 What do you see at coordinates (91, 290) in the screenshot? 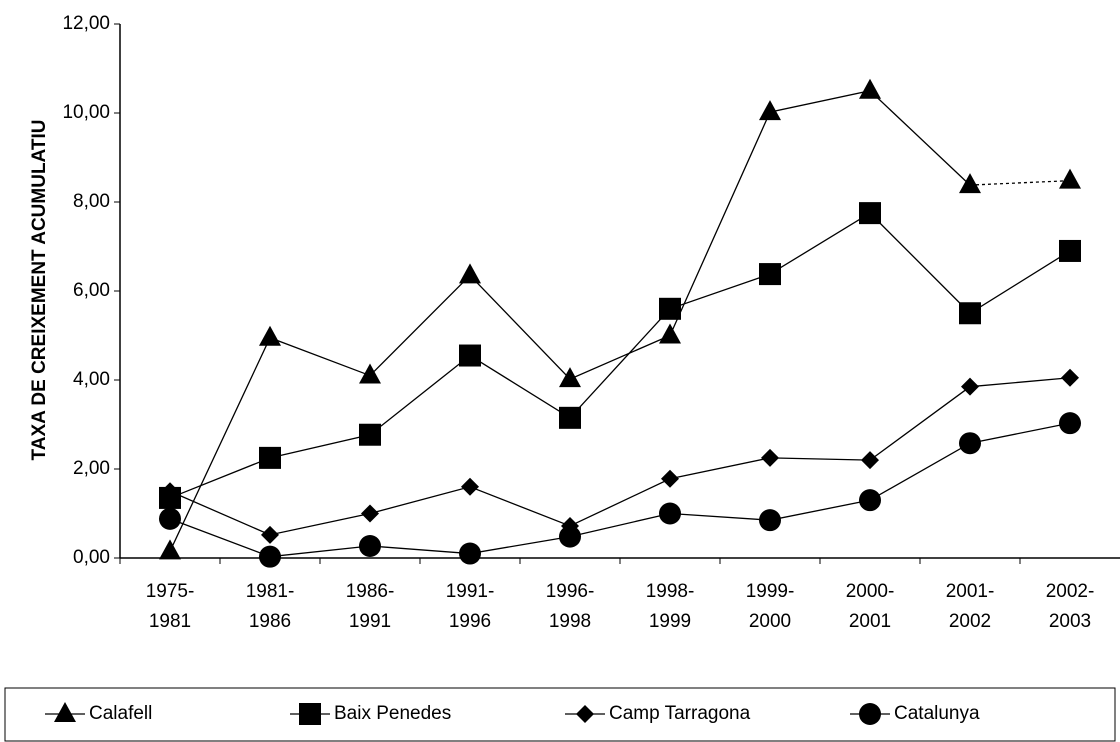
I see `y-tick-label: 6,00` at bounding box center [91, 290].